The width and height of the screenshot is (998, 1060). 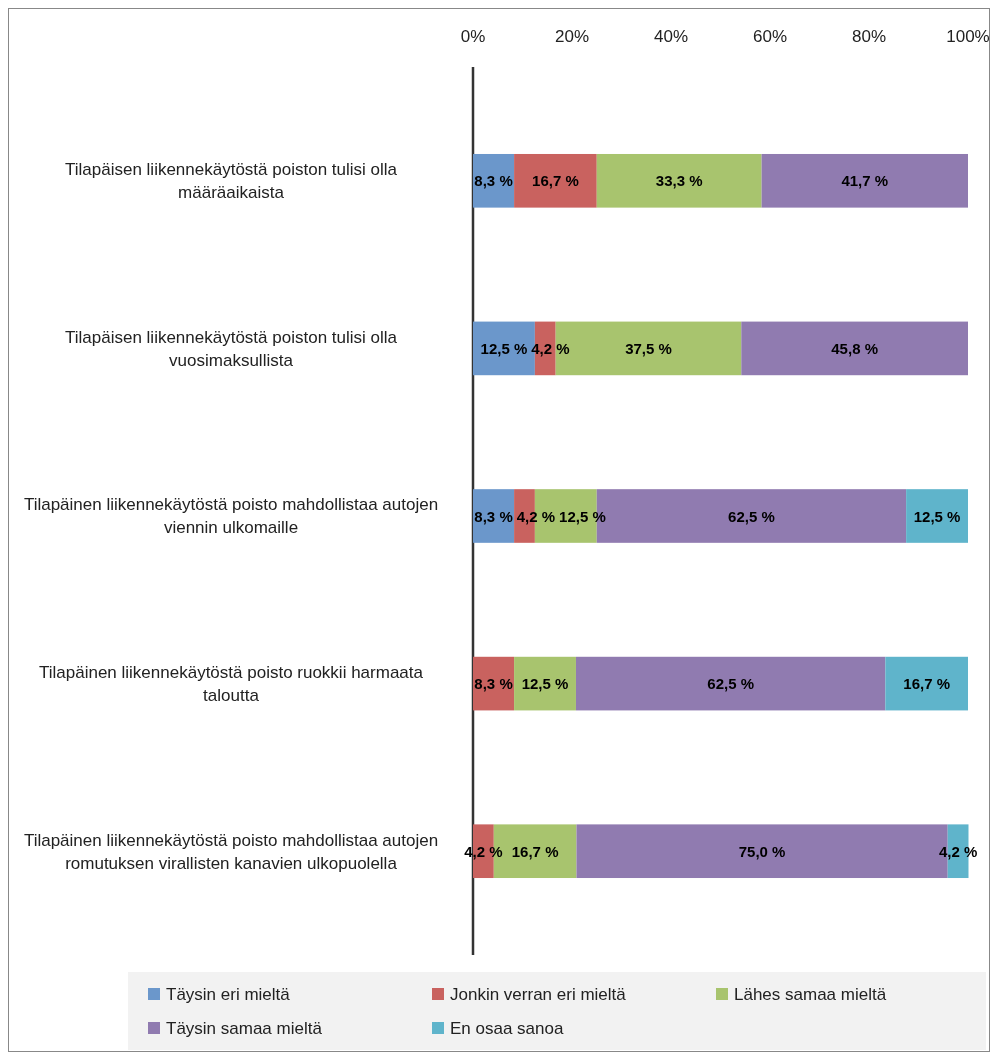 I want to click on data-label: 33,3 %, so click(x=679, y=181).